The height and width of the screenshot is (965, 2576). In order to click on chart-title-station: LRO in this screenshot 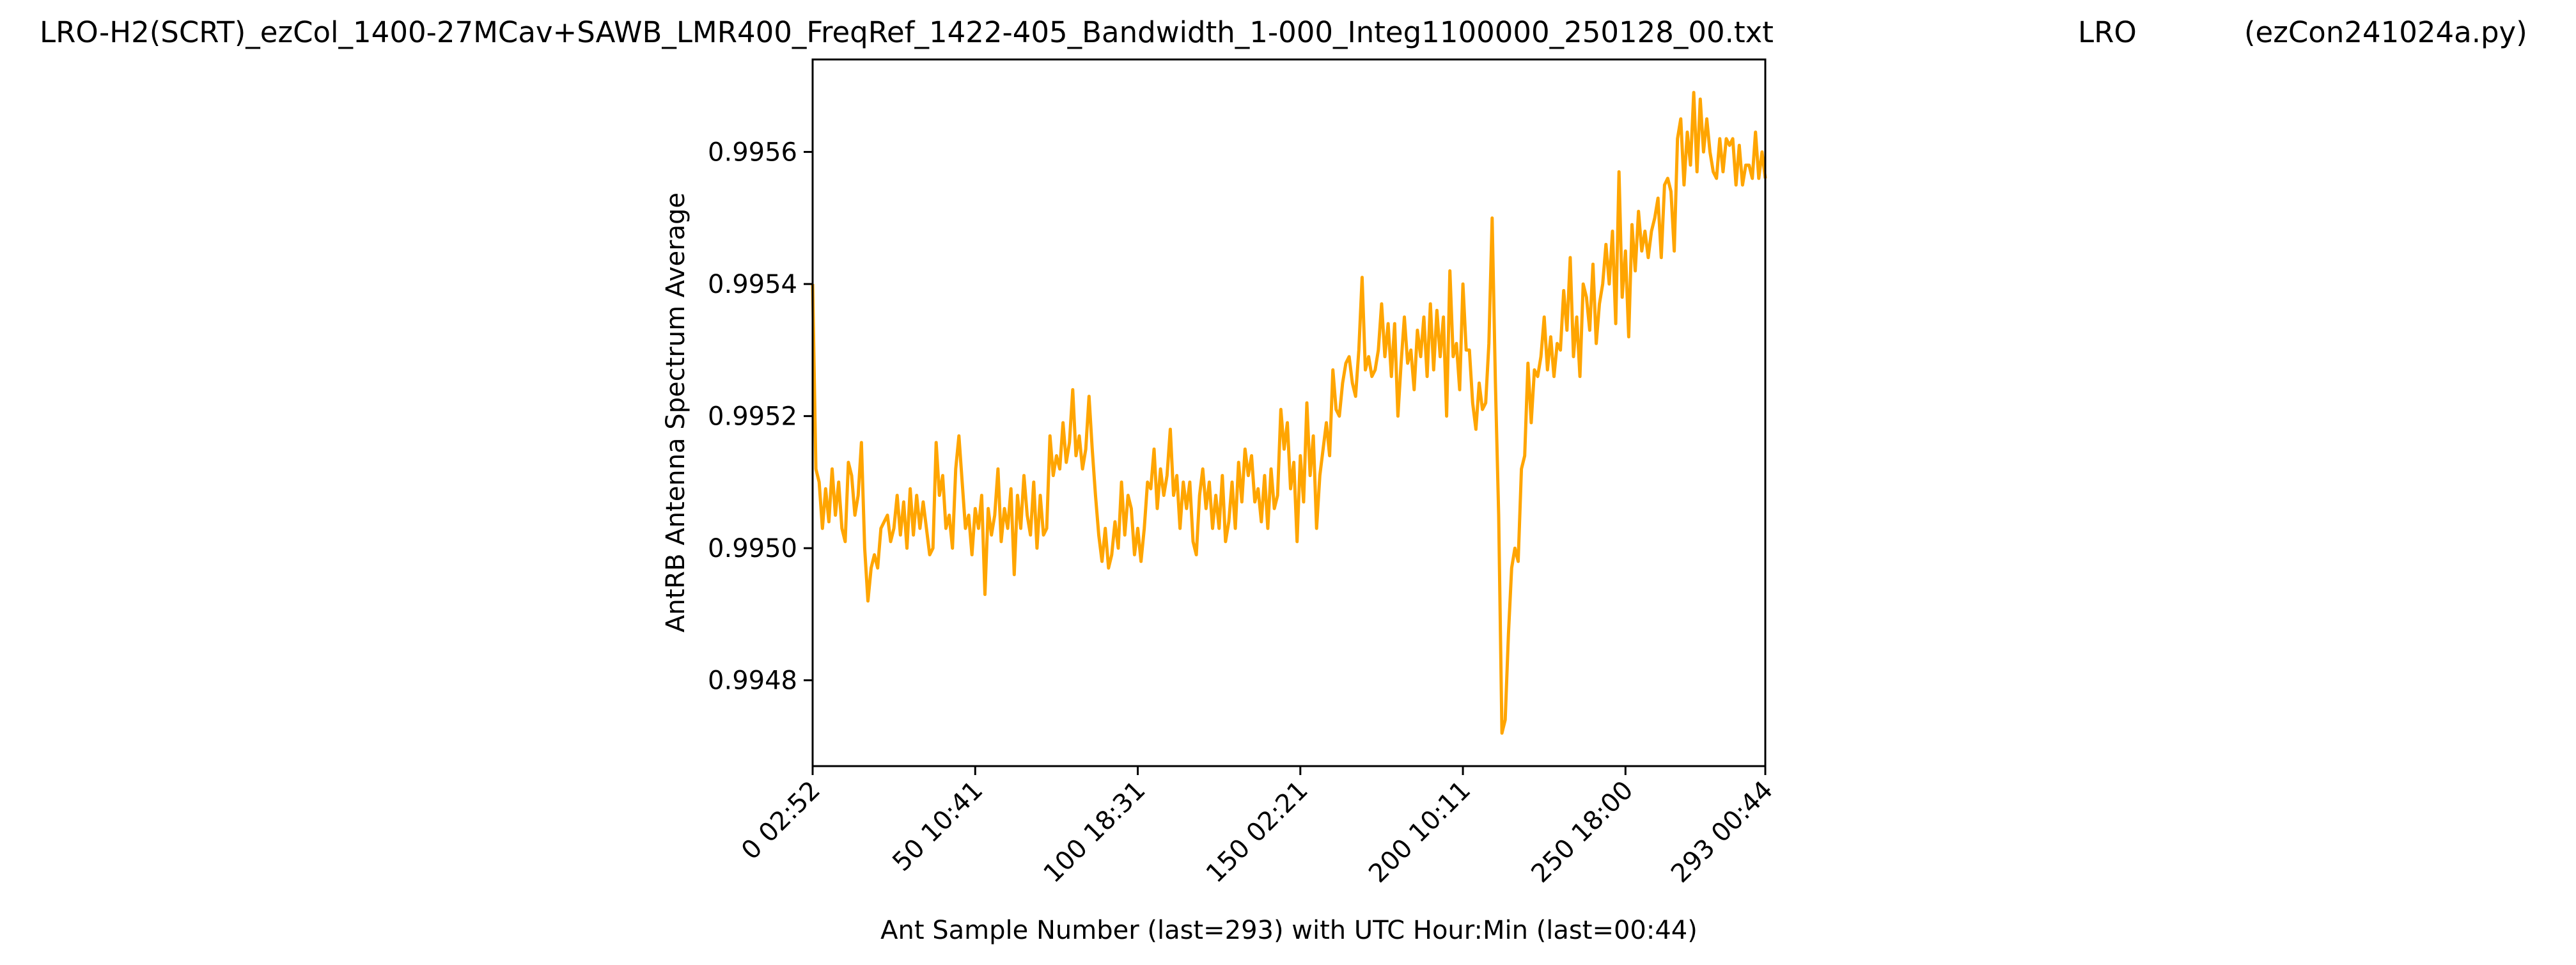, I will do `click(2107, 32)`.